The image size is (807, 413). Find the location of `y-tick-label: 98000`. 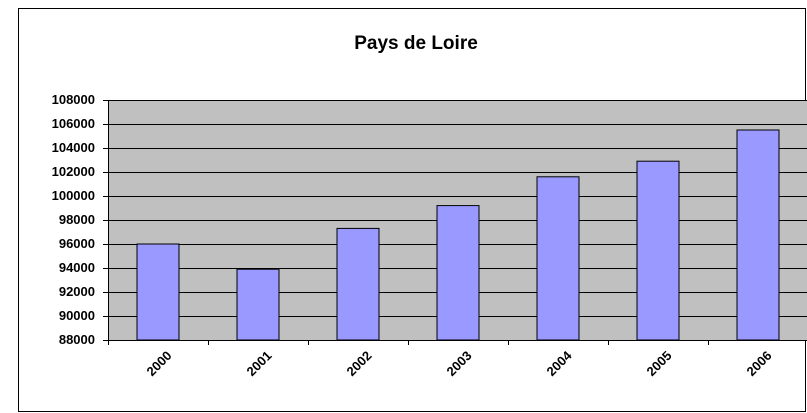

y-tick-label: 98000 is located at coordinates (77, 219).